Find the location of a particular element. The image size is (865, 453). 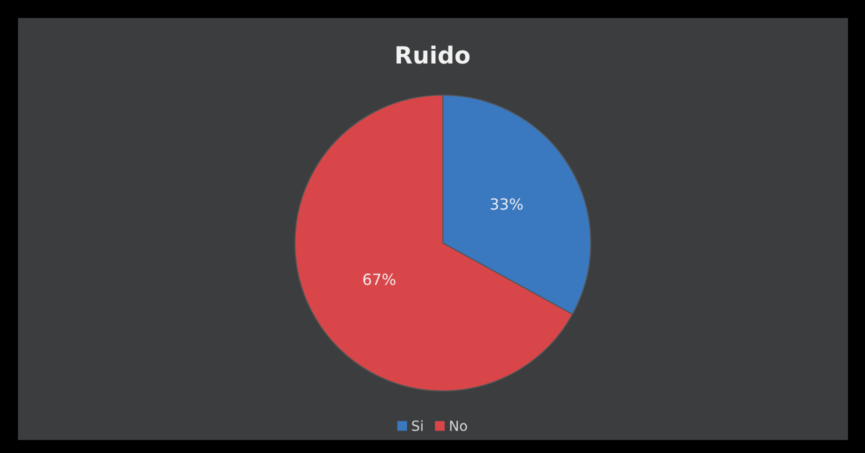

data-label: 67% is located at coordinates (379, 280).